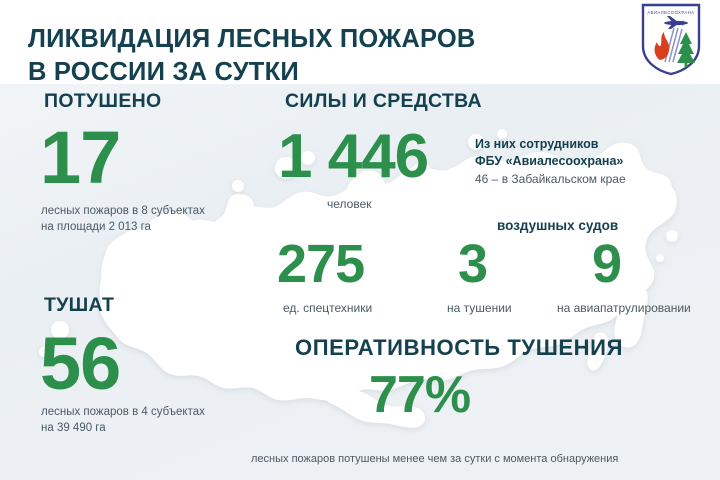 Image resolution: width=720 pixels, height=480 pixels. What do you see at coordinates (103, 101) in the screenshot?
I see `extinguished-heading: ПОТУШЕНО` at bounding box center [103, 101].